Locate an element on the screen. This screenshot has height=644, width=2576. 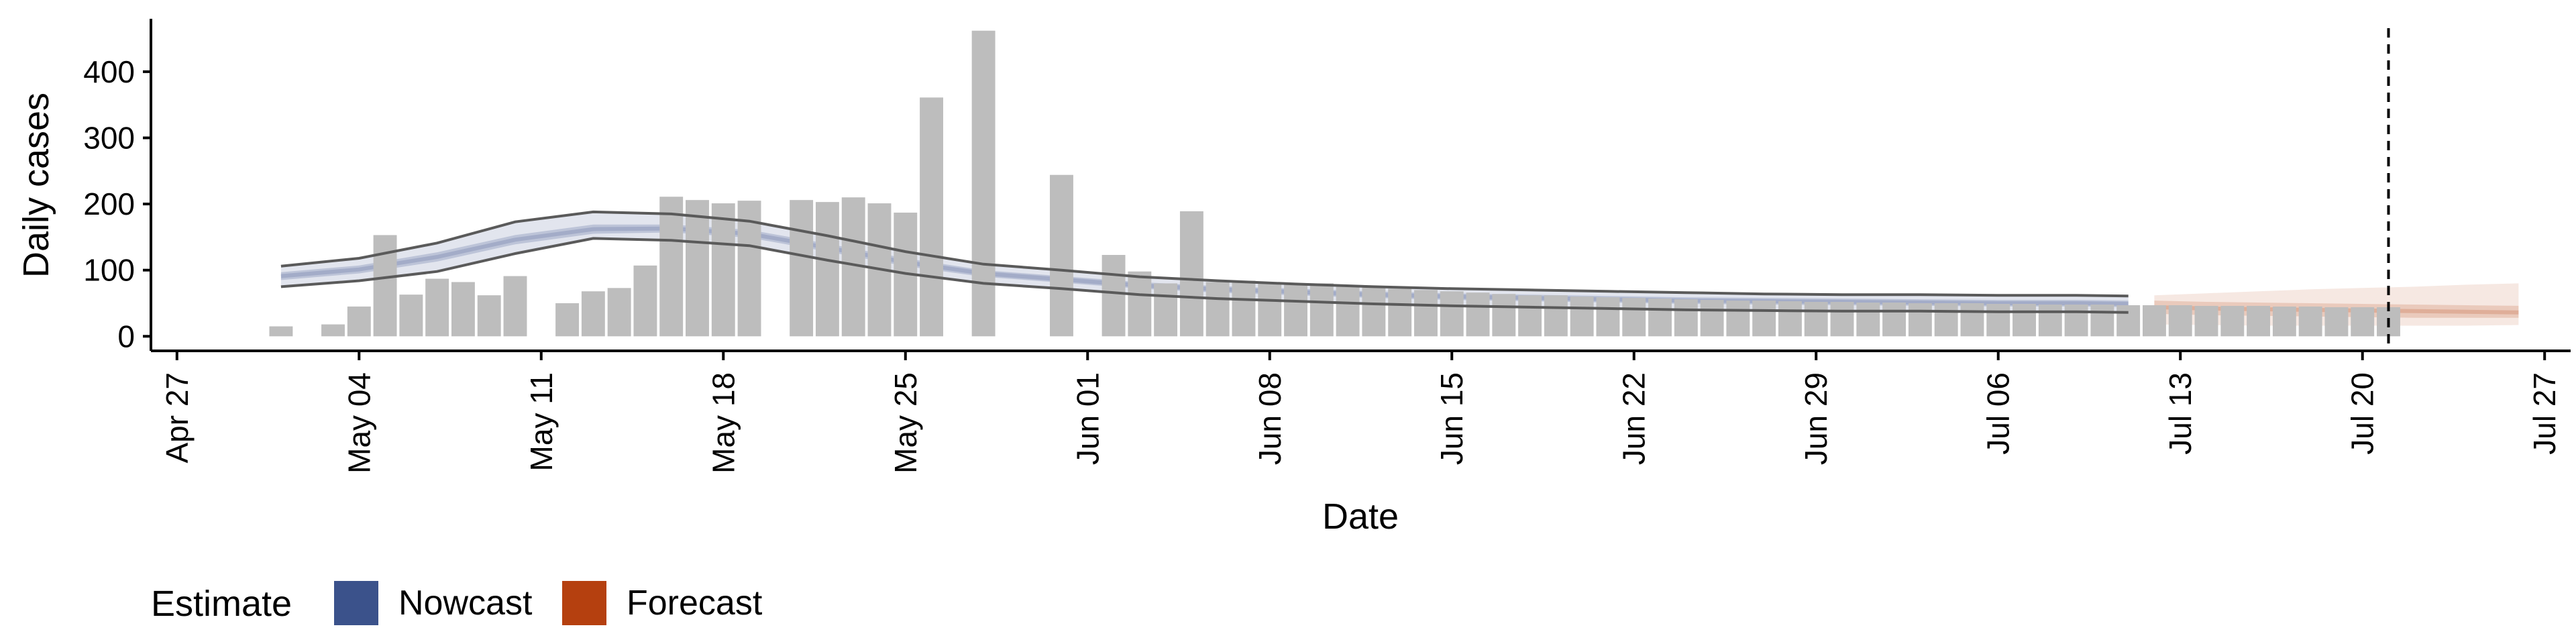
x-tick-label: Jul 06 is located at coordinates (1998, 413).